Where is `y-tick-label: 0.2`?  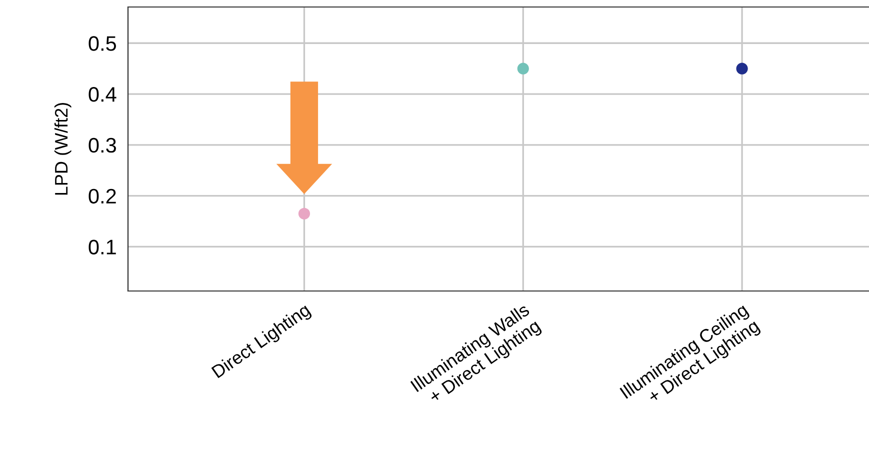
y-tick-label: 0.2 is located at coordinates (102, 196).